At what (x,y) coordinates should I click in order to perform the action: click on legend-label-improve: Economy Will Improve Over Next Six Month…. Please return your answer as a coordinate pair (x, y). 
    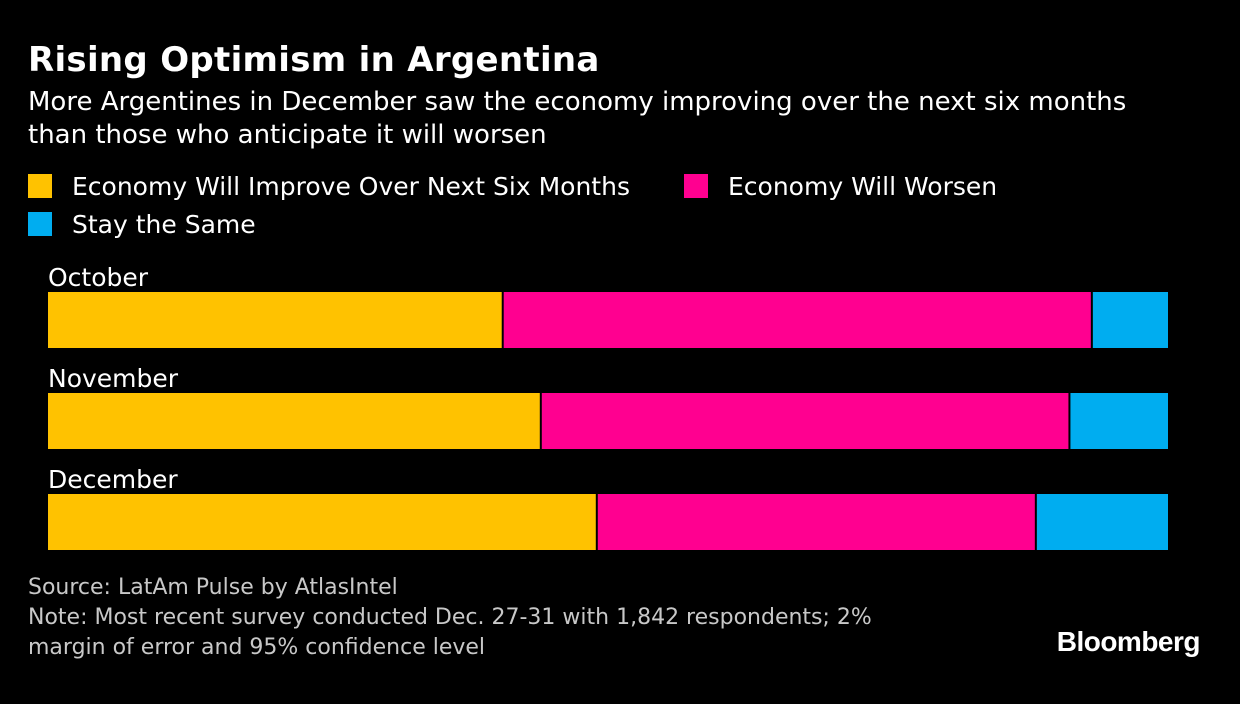
    Looking at the image, I should click on (351, 186).